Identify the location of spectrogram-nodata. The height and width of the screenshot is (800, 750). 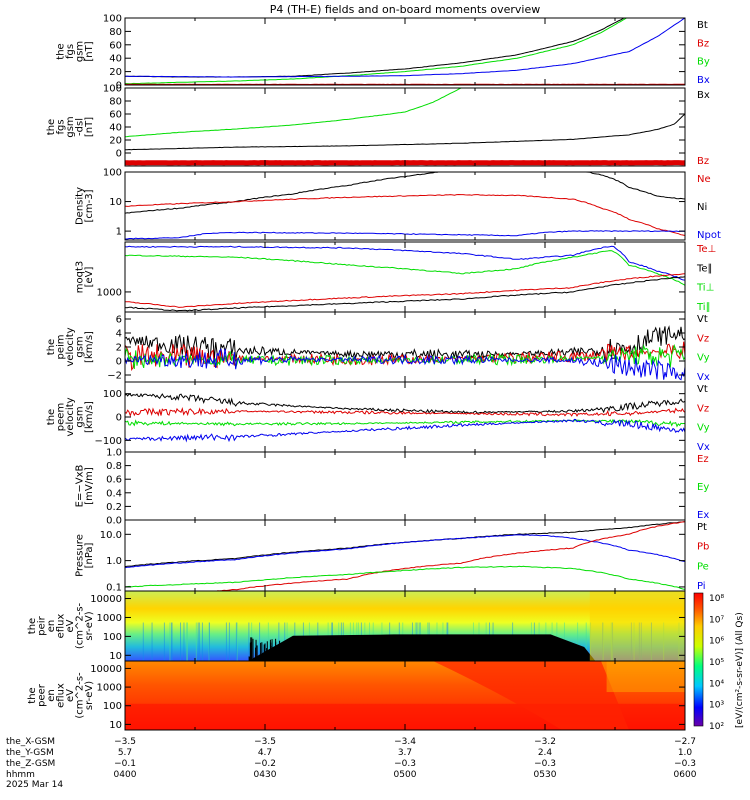
(422, 647).